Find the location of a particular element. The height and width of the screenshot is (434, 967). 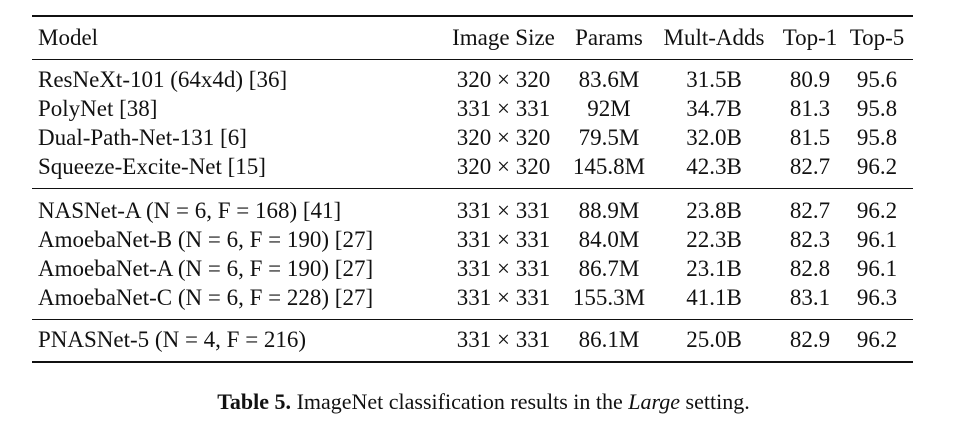

cell-model: Dual-Path-Net-131 [6] is located at coordinates (142, 137).